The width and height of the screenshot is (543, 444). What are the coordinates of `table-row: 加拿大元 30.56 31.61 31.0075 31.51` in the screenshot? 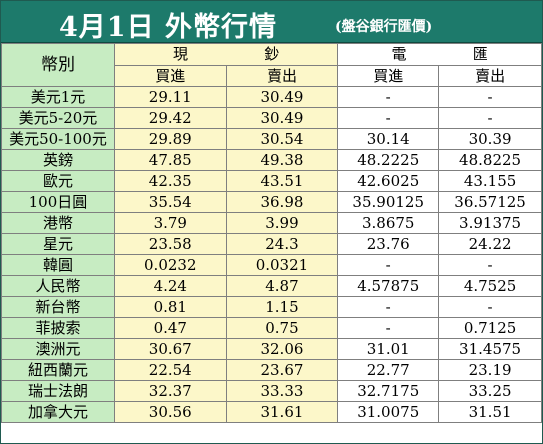 It's located at (271, 412).